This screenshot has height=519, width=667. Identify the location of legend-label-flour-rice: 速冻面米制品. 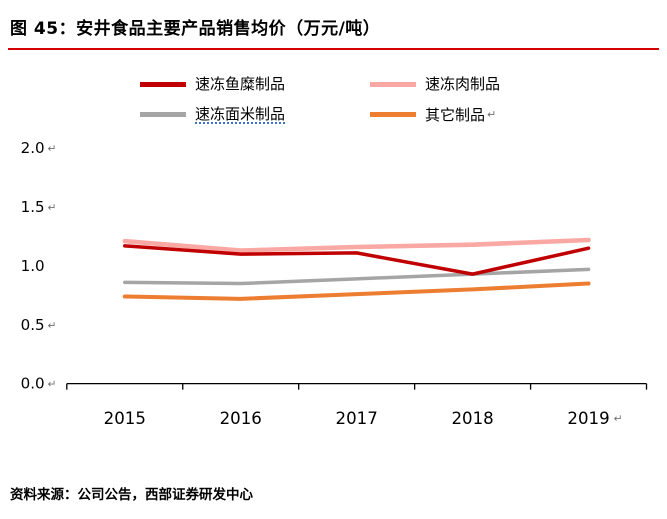
(240, 114).